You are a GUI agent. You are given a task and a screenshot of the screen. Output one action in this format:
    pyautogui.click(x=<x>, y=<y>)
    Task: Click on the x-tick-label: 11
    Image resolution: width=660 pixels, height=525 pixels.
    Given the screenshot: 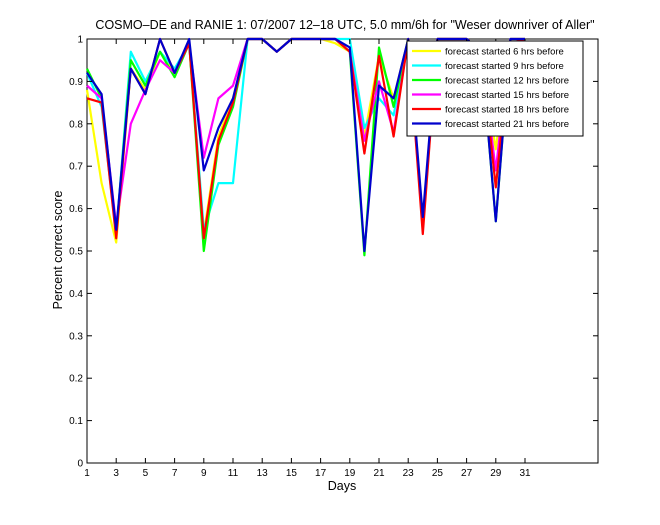 What is the action you would take?
    pyautogui.click(x=233, y=473)
    